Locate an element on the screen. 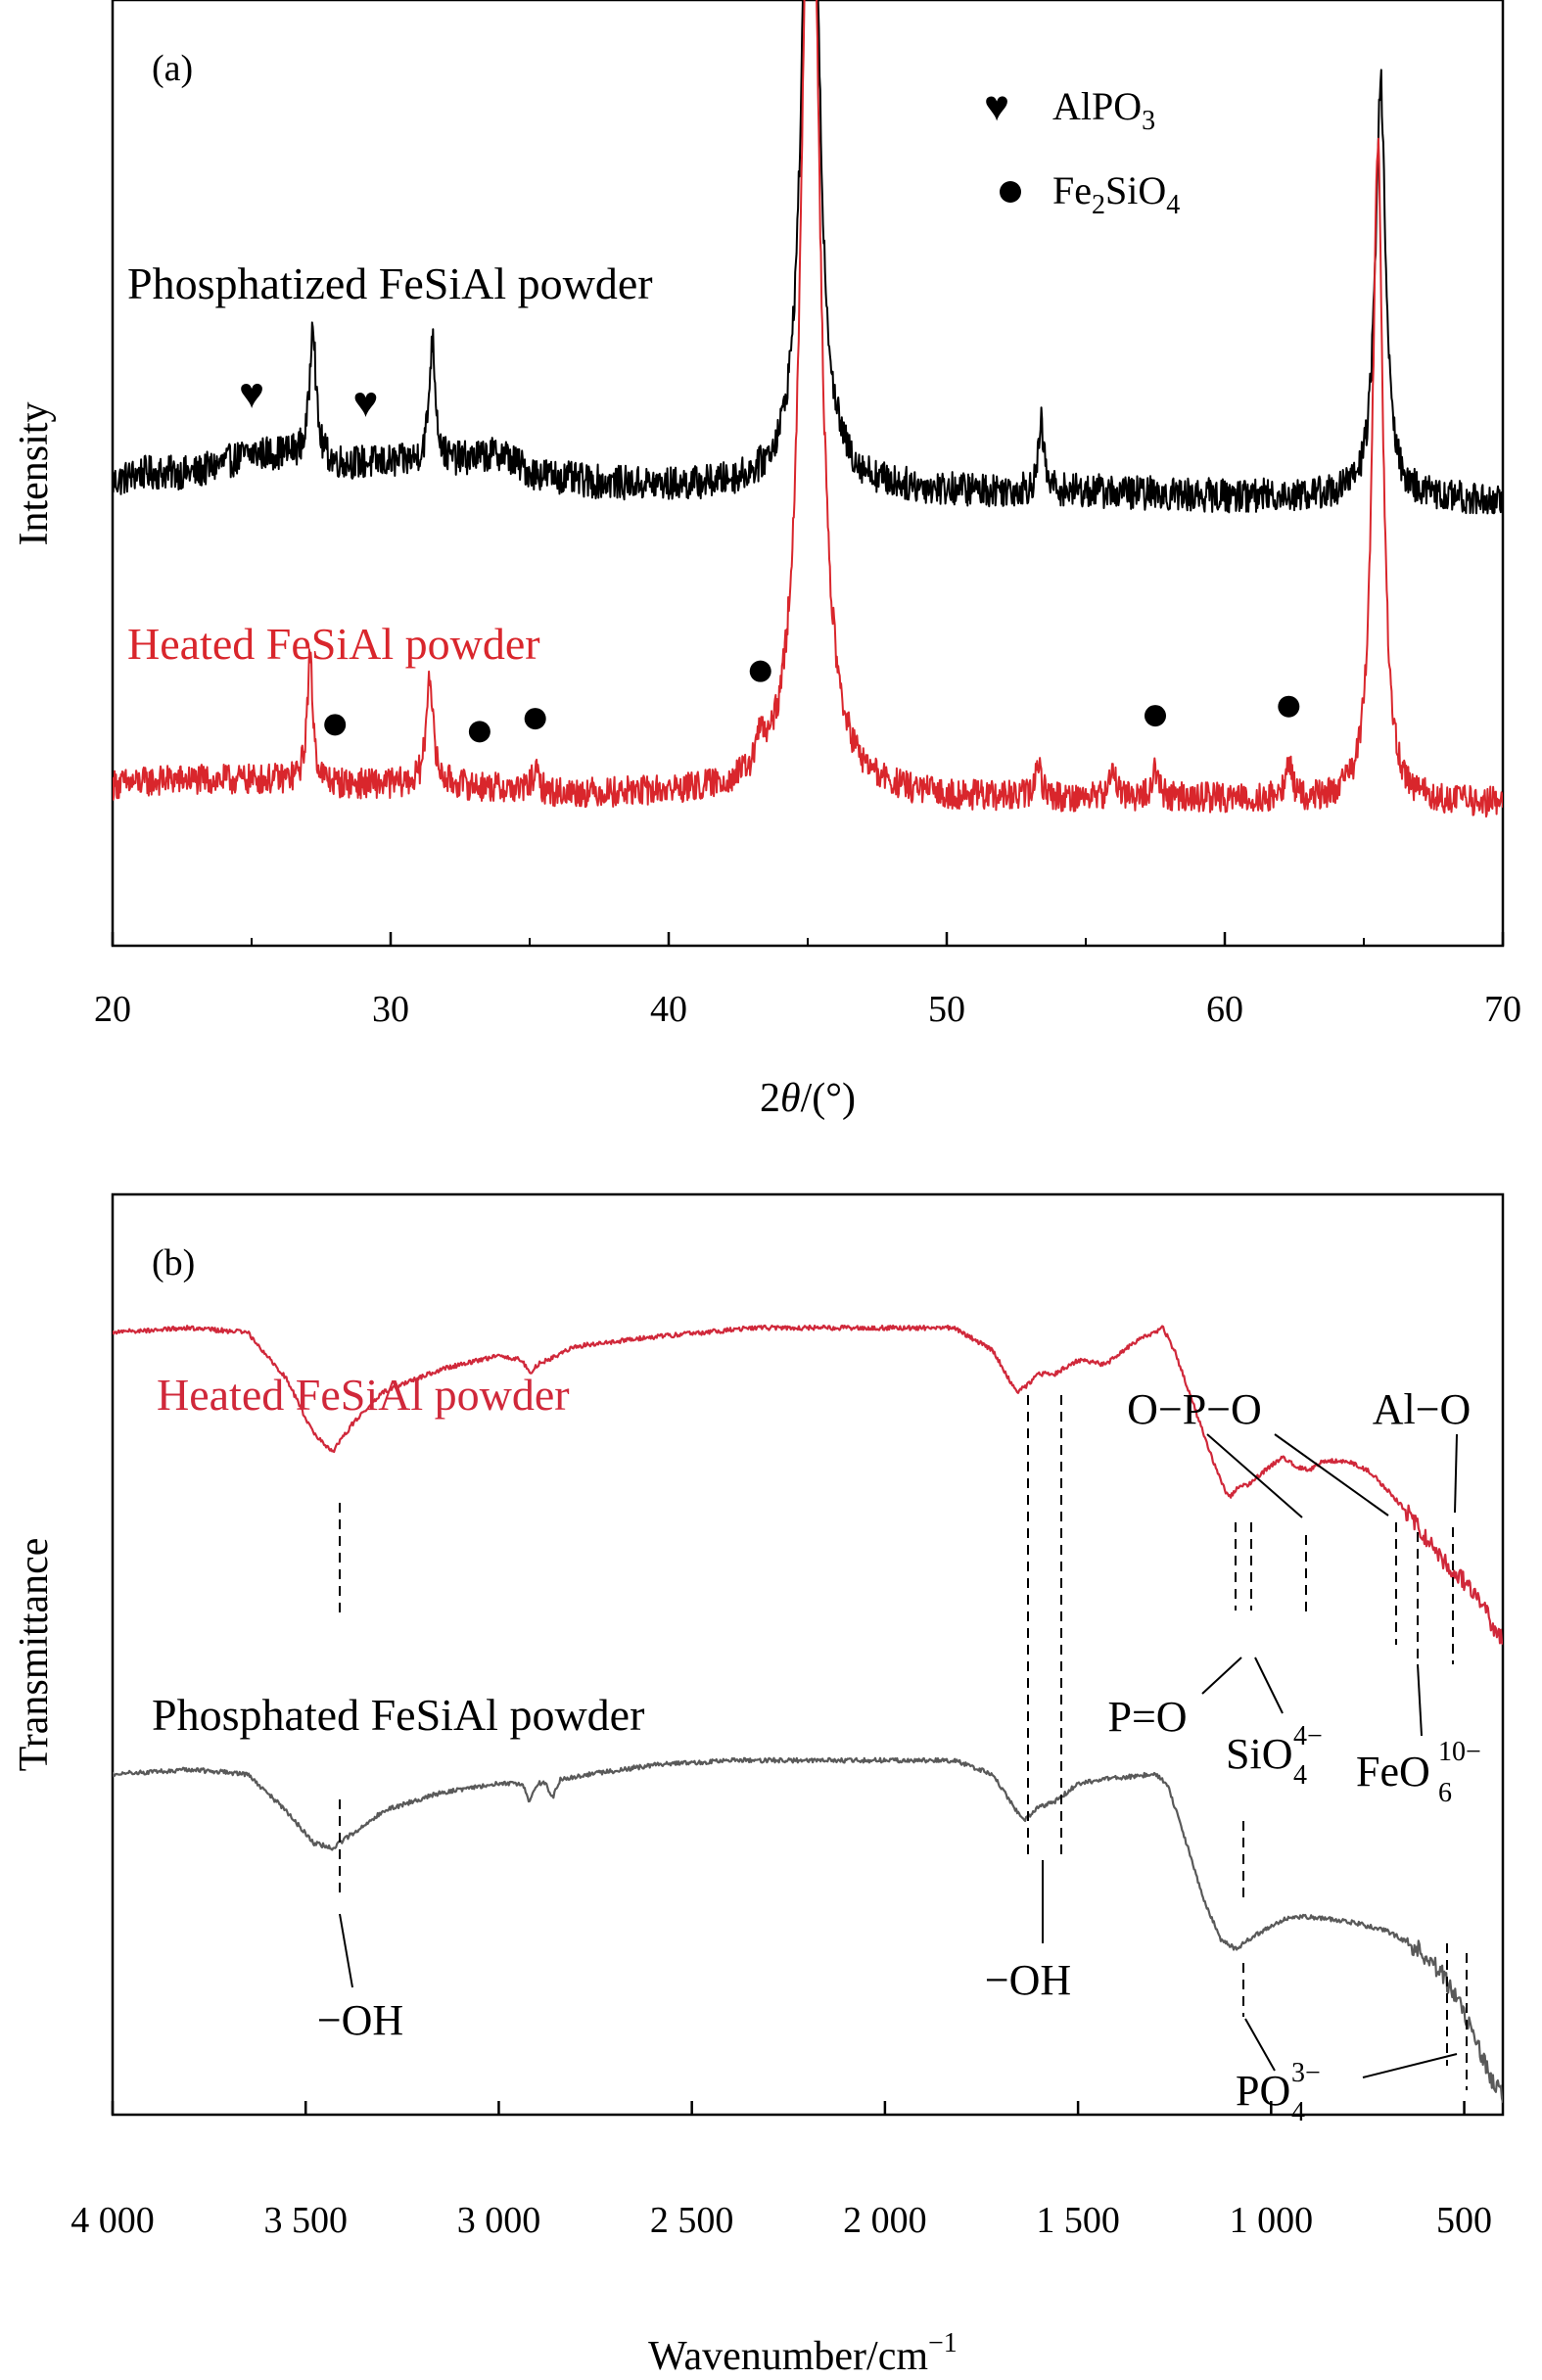 This screenshot has width=1542, height=2380. xrd-x-axis: 20 30 40 50 60 70 is located at coordinates (807, 981).